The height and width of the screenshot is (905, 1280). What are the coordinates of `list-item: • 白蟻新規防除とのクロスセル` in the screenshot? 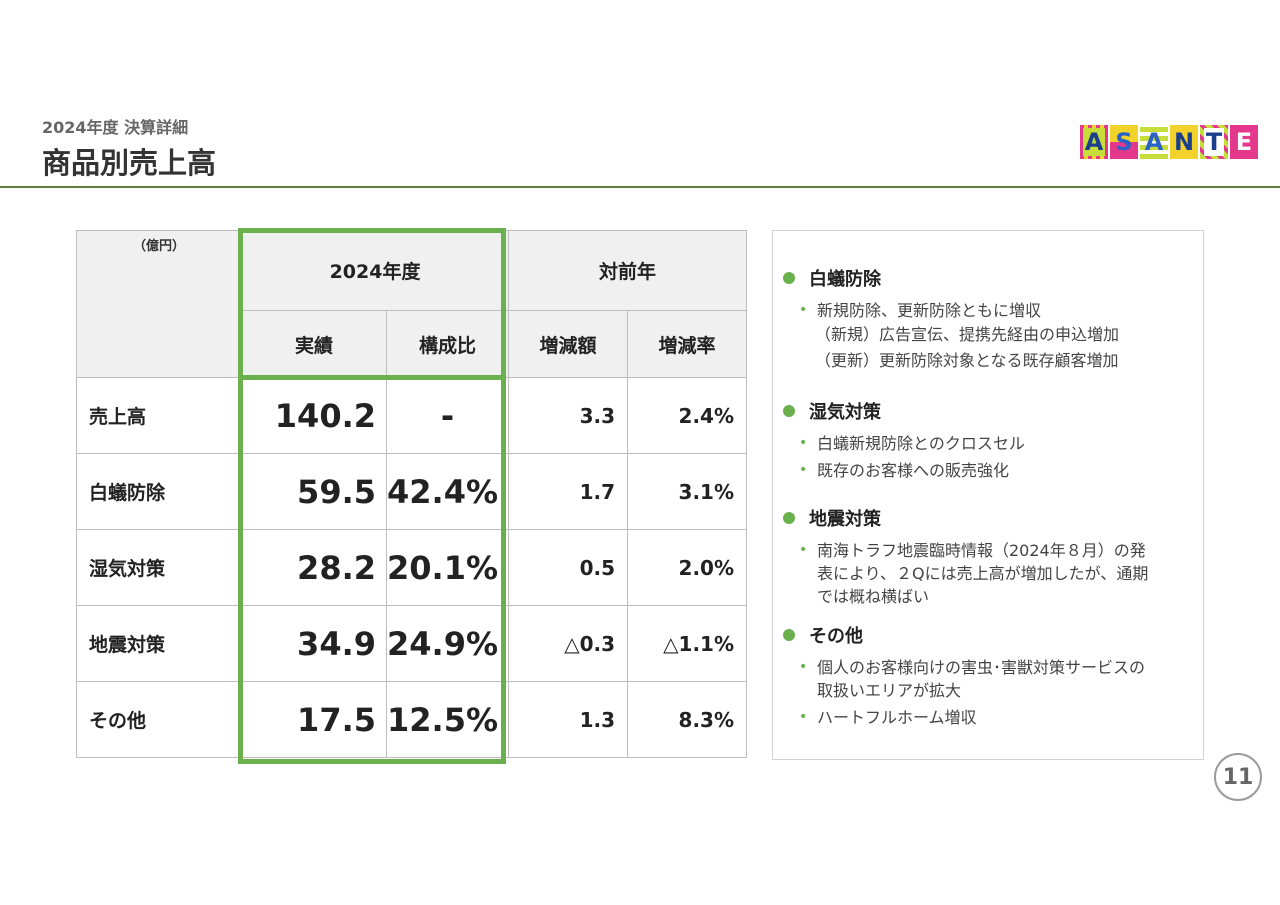 It's located at (912, 443).